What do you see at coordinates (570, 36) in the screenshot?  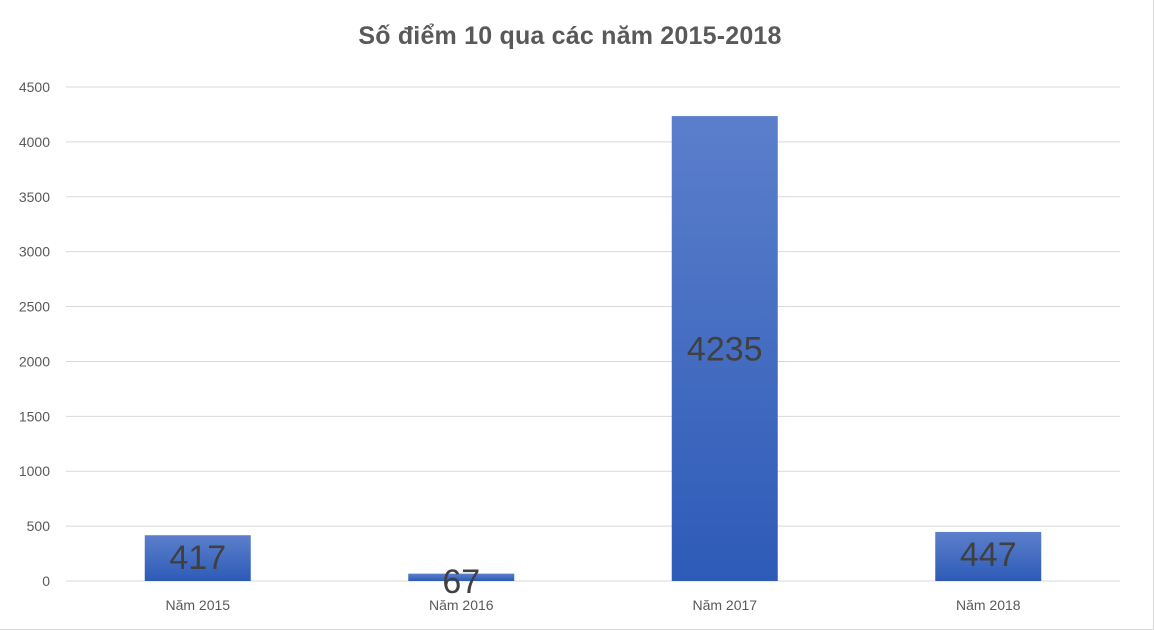 I see `chart-title: Số điểm 10 qua các năm 2015-2018` at bounding box center [570, 36].